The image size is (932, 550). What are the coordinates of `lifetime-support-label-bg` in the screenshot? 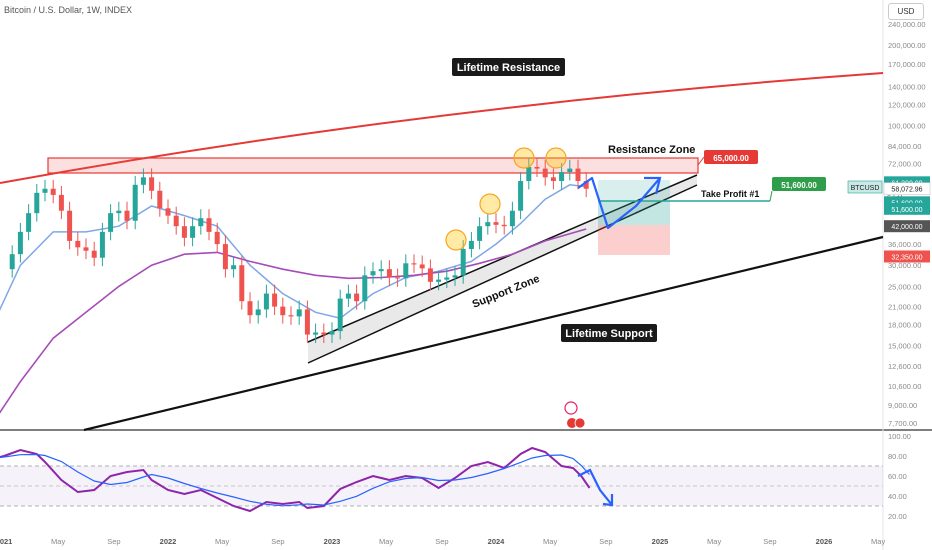 It's located at (609, 333).